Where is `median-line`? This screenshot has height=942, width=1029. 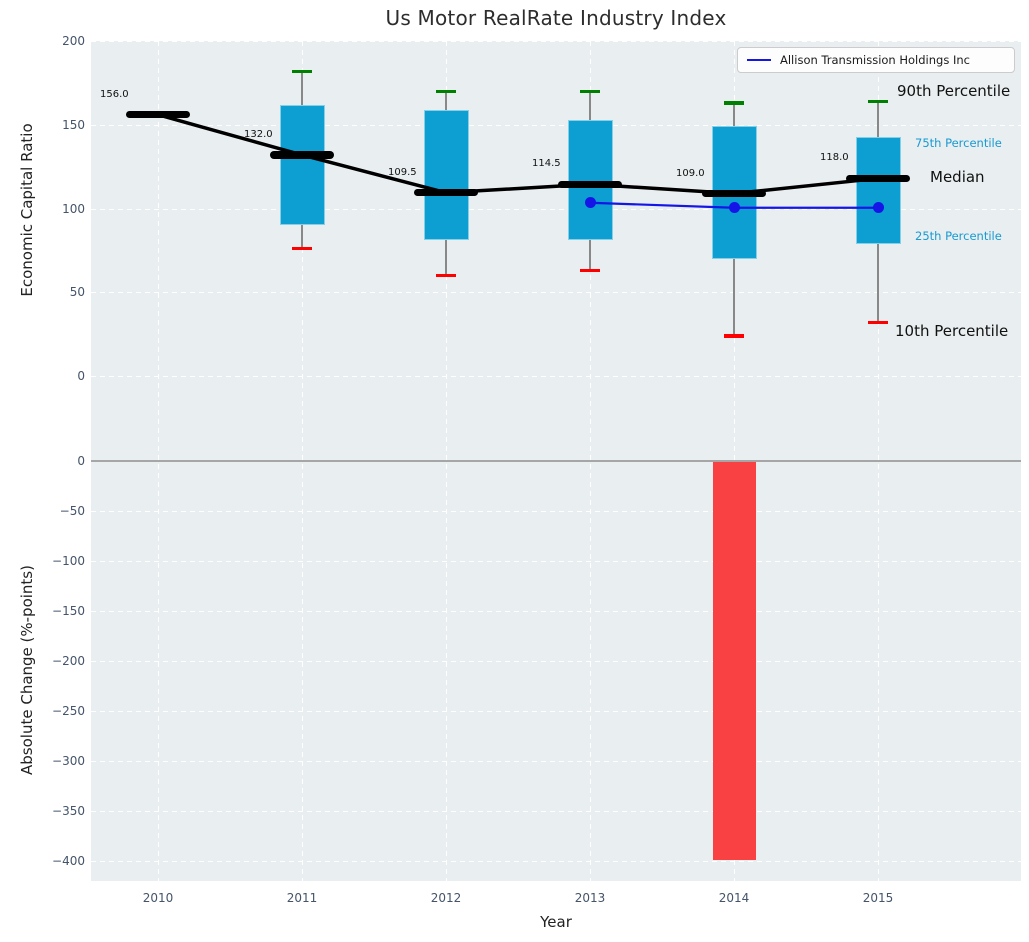 median-line is located at coordinates (518, 154).